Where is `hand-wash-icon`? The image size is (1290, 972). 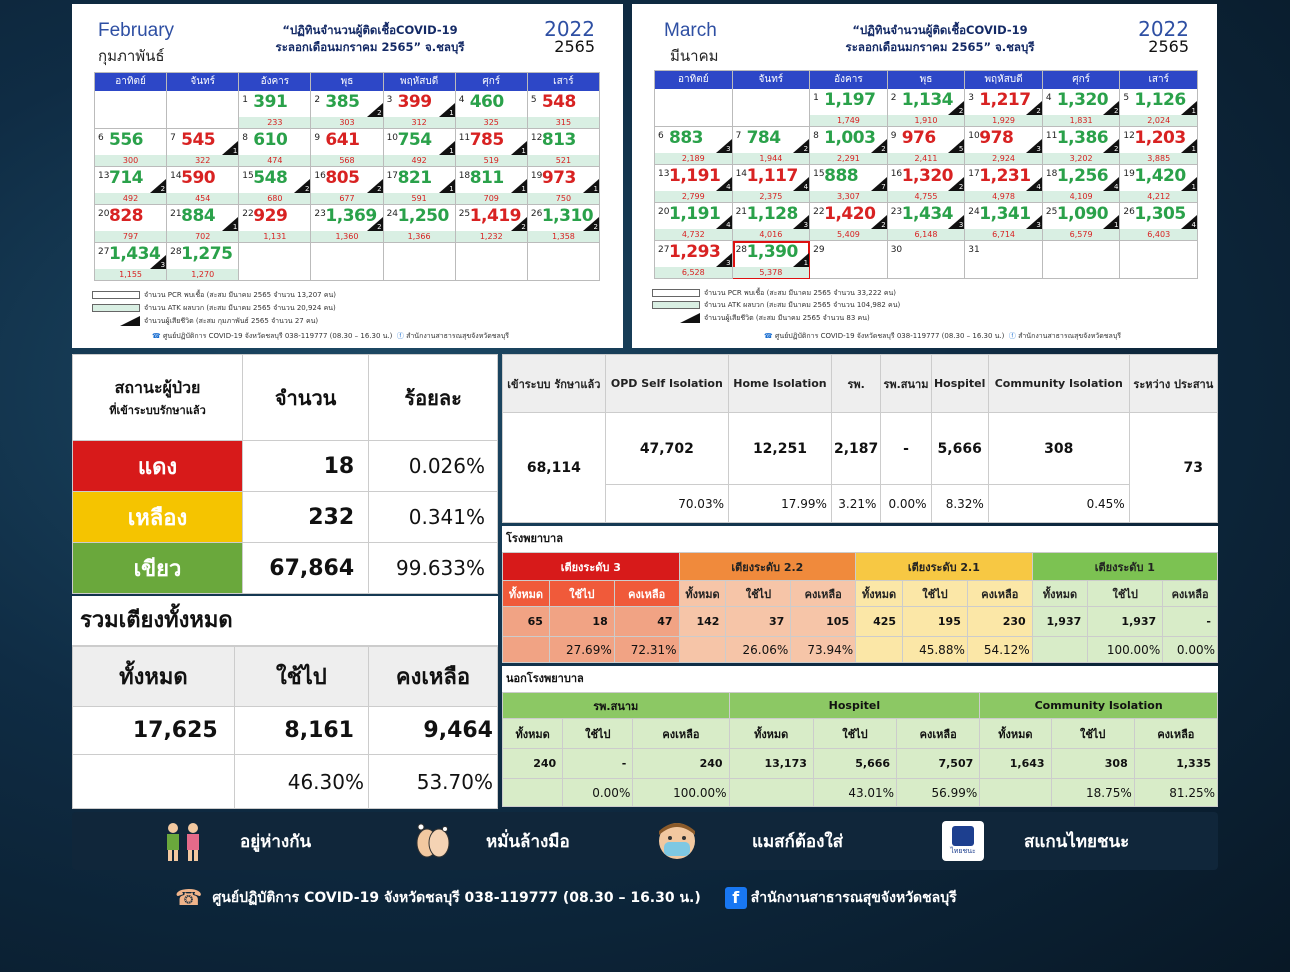 hand-wash-icon is located at coordinates (433, 841).